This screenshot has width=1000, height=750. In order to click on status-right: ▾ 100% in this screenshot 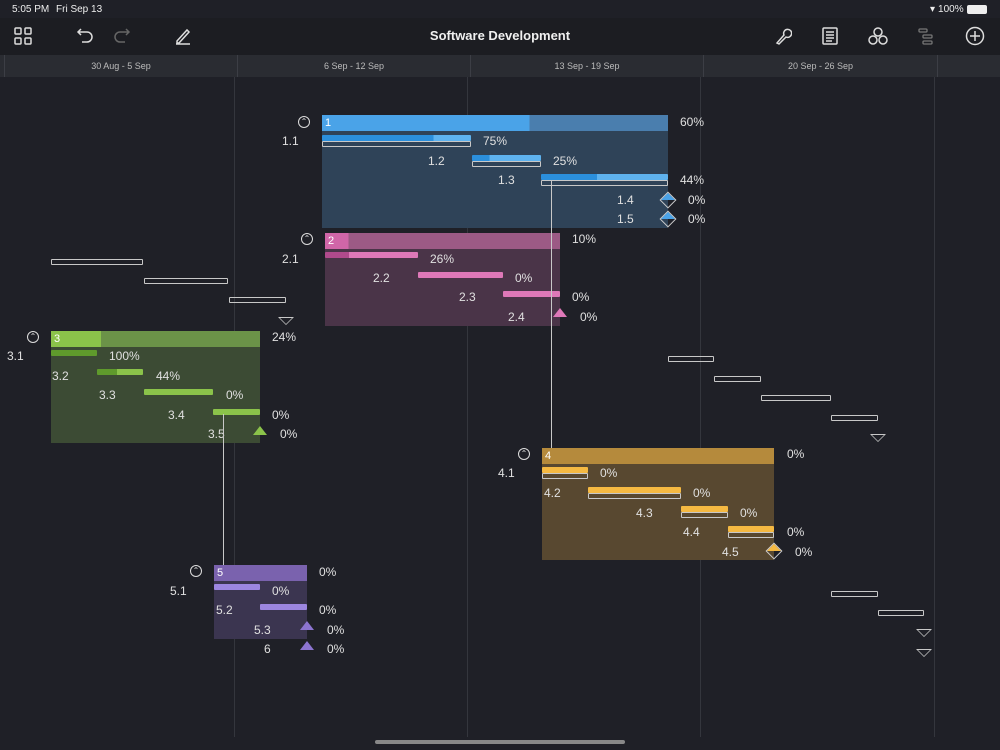, I will do `click(958, 9)`.